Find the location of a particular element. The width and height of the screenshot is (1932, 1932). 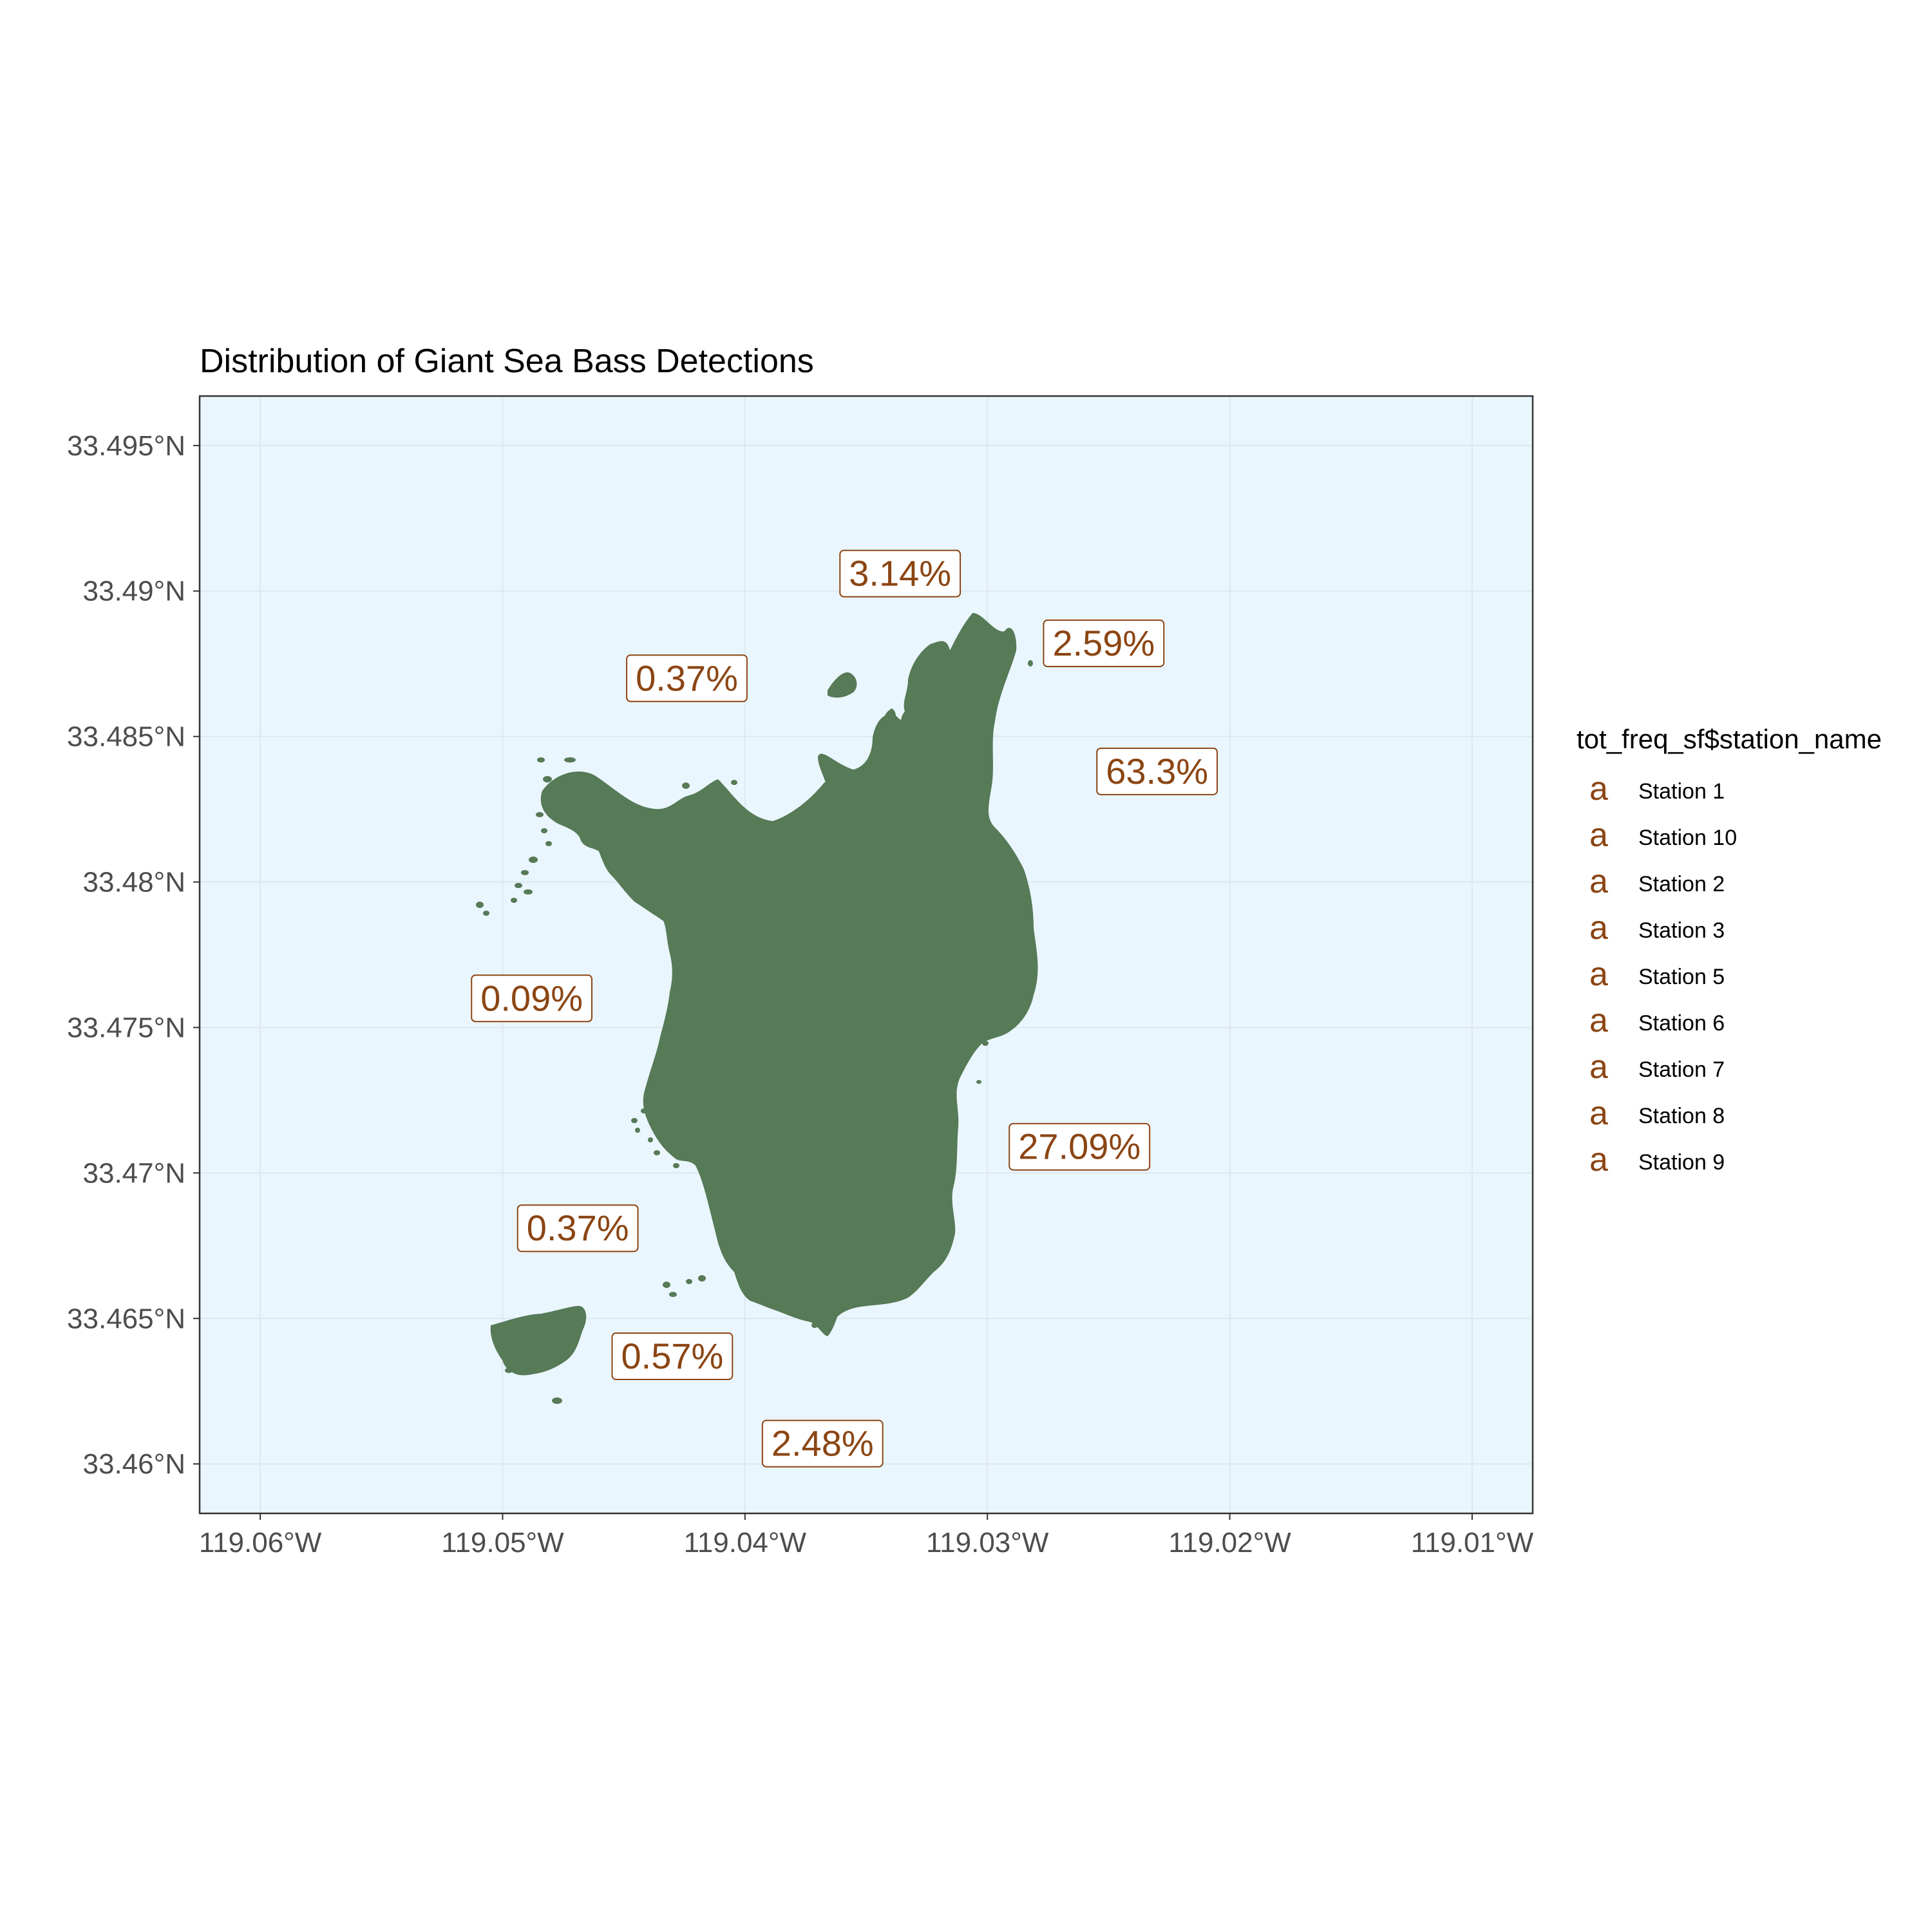

station-label-text: 3.14% is located at coordinates (900, 573).